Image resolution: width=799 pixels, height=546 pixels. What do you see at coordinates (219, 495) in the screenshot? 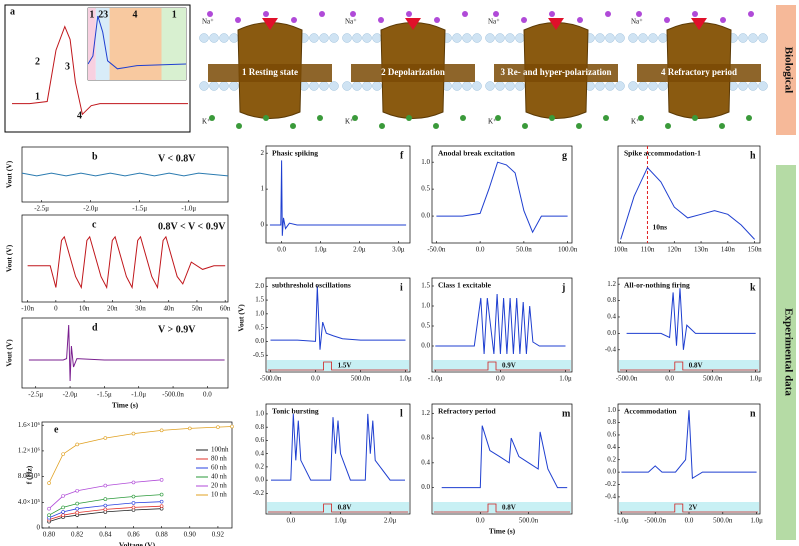
I see `legend-label: 10 nh` at bounding box center [219, 495].